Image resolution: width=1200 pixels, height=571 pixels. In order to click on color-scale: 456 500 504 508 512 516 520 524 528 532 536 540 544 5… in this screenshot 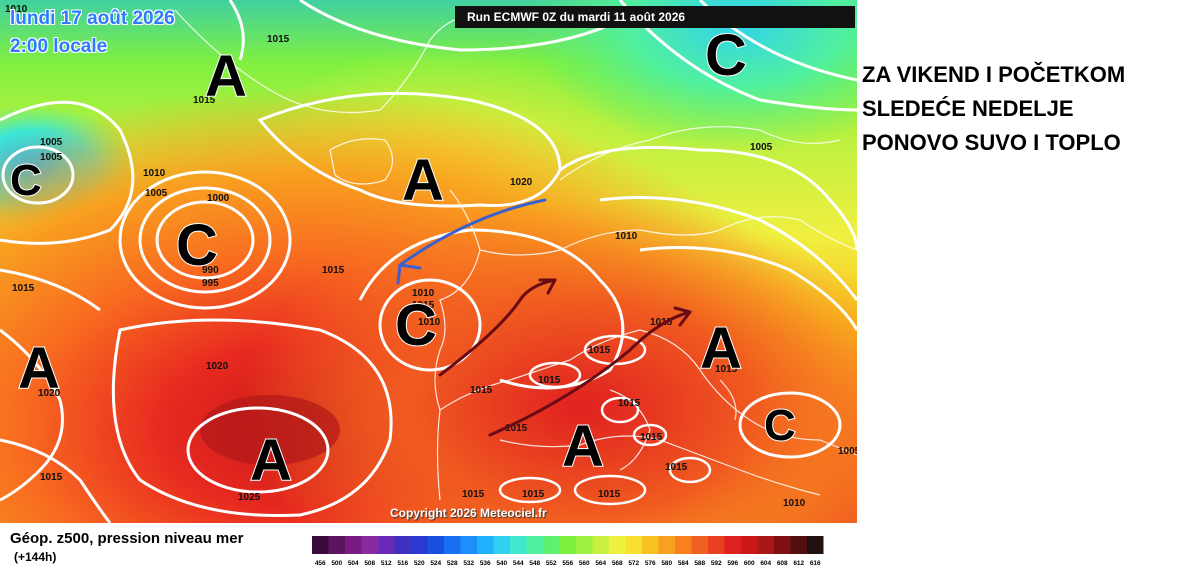, I will do `click(568, 551)`.